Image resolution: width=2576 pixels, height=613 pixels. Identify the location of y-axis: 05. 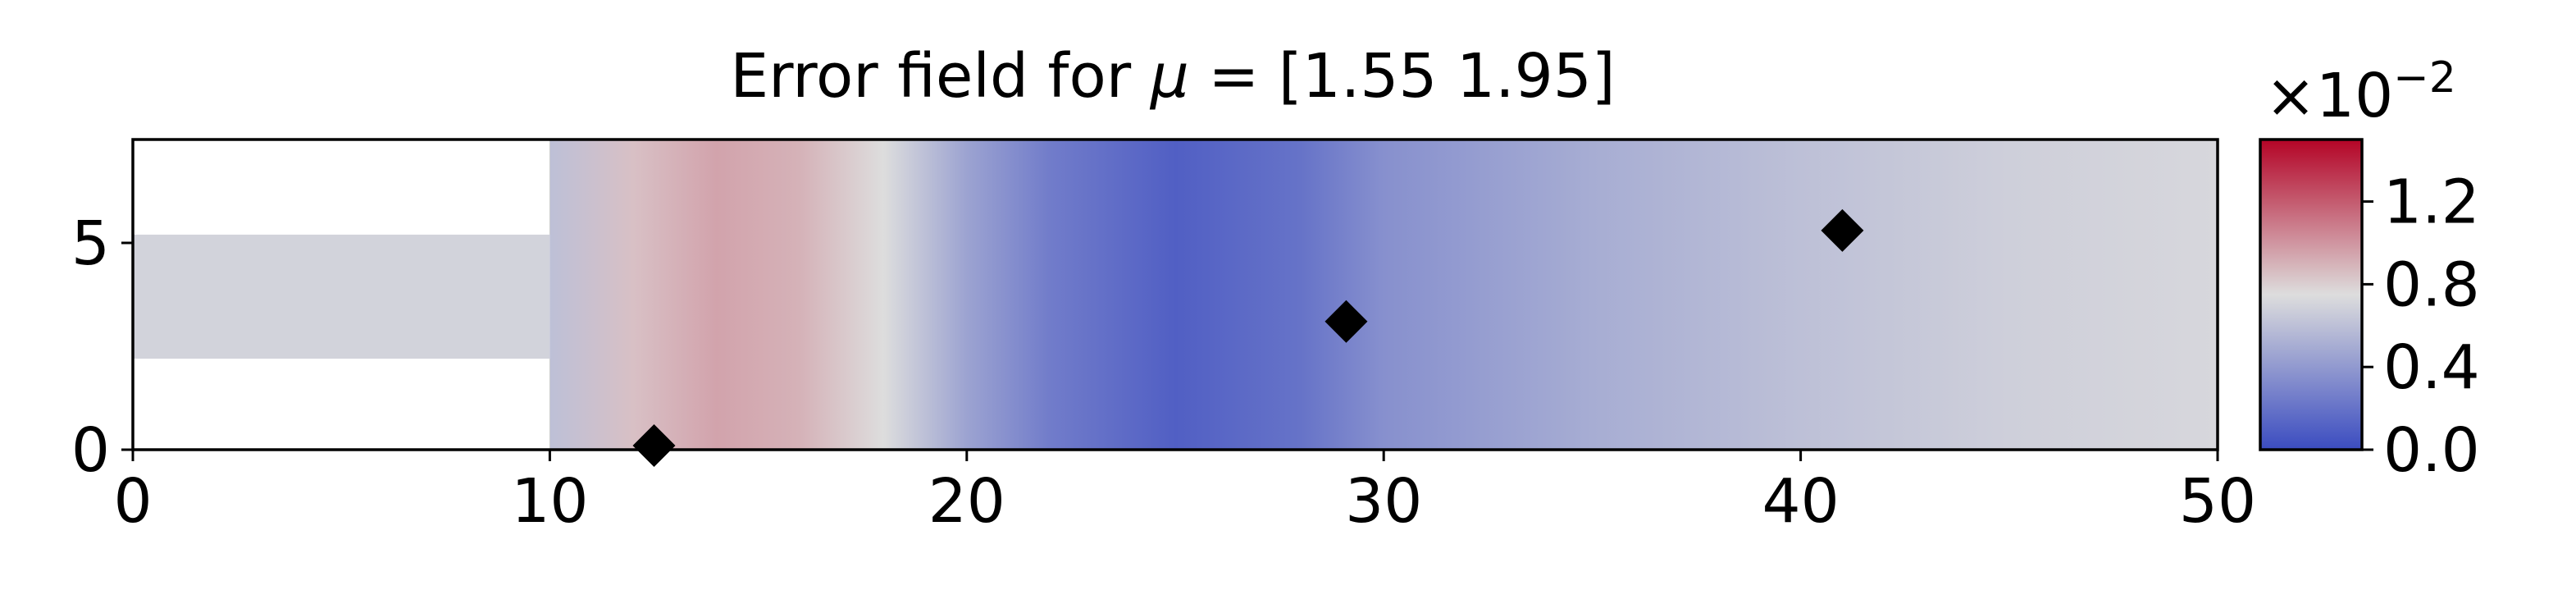
(102, 347).